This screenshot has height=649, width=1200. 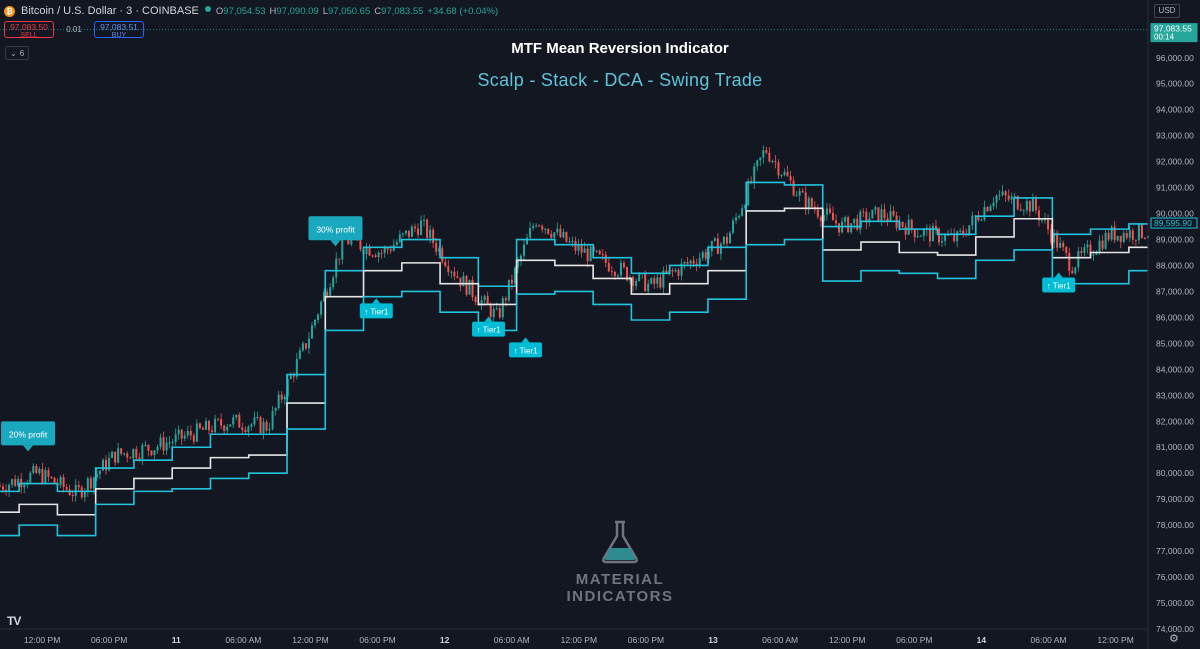 I want to click on tier-label-pointer, so click(x=1058, y=275).